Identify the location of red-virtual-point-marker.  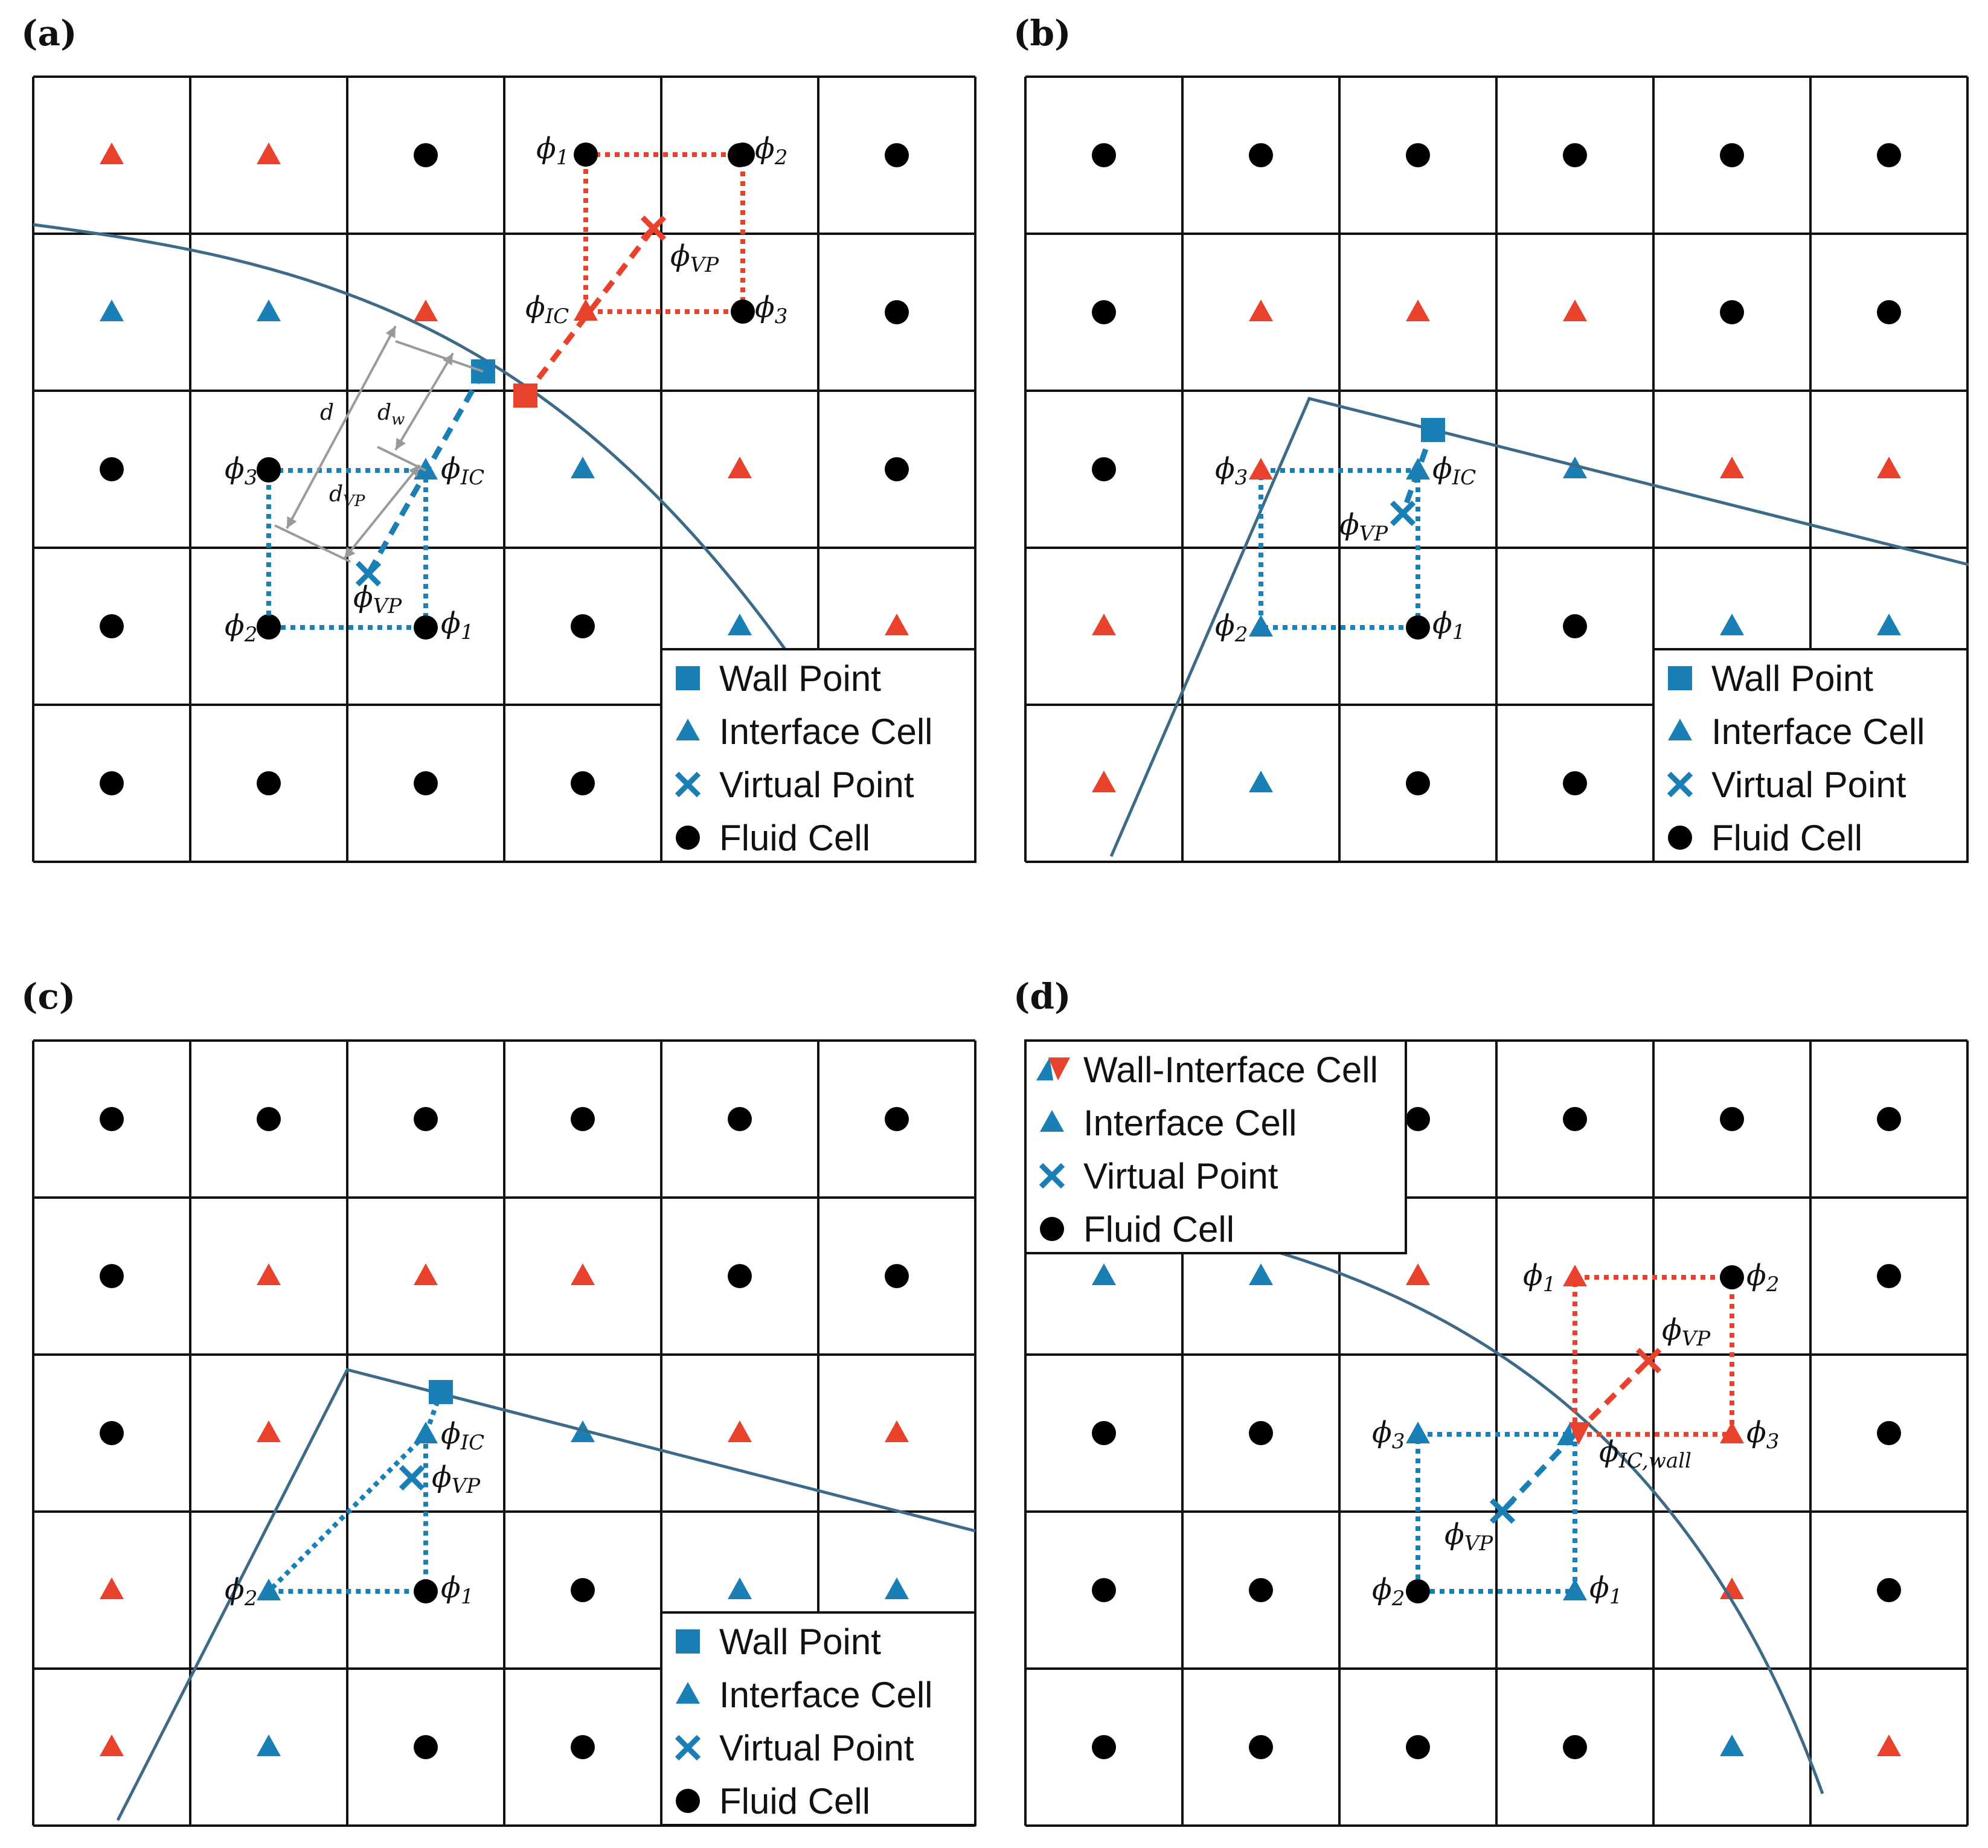
(653, 228).